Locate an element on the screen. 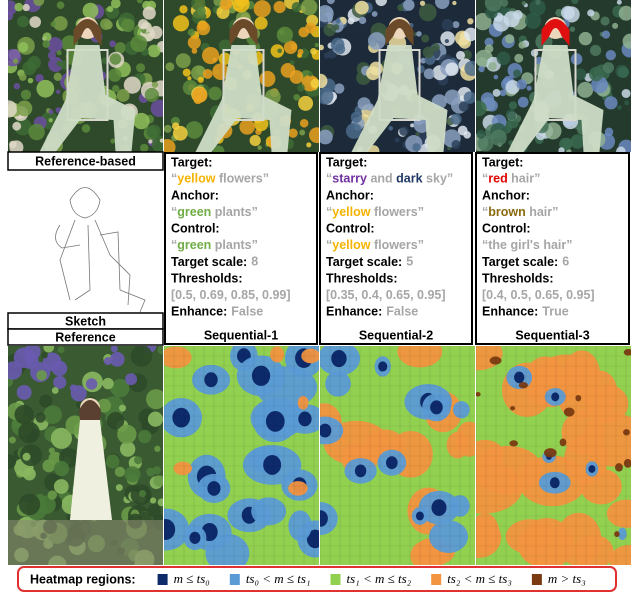 The image size is (634, 594). field-label: Control: is located at coordinates (195, 229).